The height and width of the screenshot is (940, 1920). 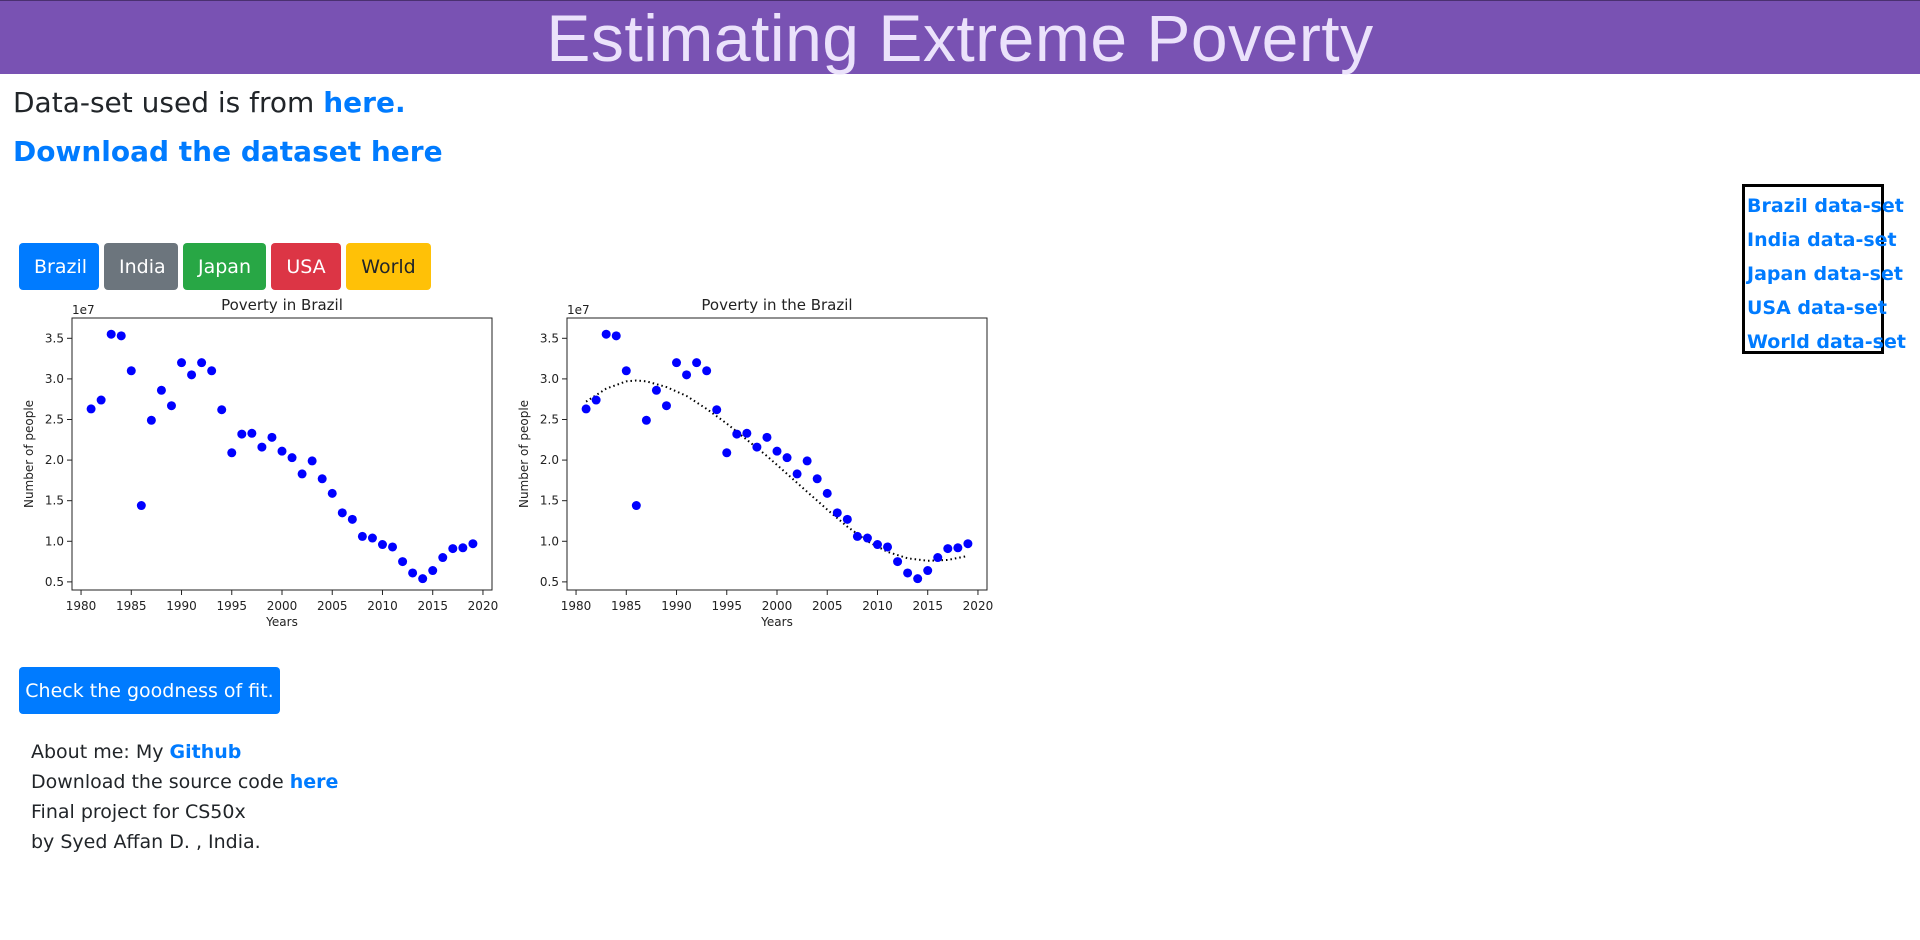 I want to click on x-tick-label: 2000, so click(x=282, y=606).